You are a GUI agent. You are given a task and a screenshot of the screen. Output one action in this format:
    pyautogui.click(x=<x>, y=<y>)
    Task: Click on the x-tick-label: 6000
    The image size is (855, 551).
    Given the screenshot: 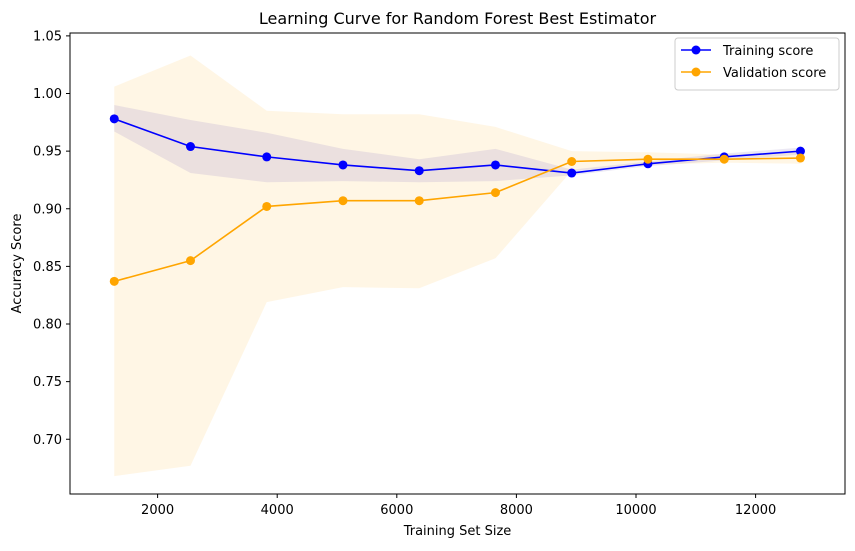 What is the action you would take?
    pyautogui.click(x=396, y=510)
    